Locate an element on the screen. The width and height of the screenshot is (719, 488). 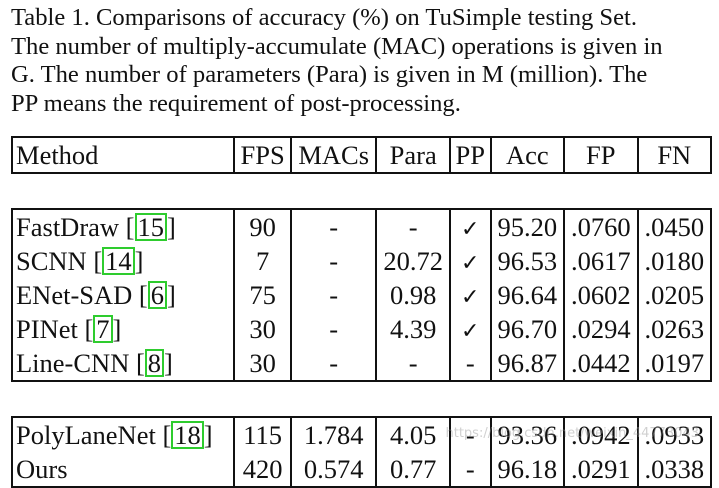
table-row: ENet-SAD [6] 75 - 0.98 ✓ 96.64 .0602 .0205 is located at coordinates (361, 295).